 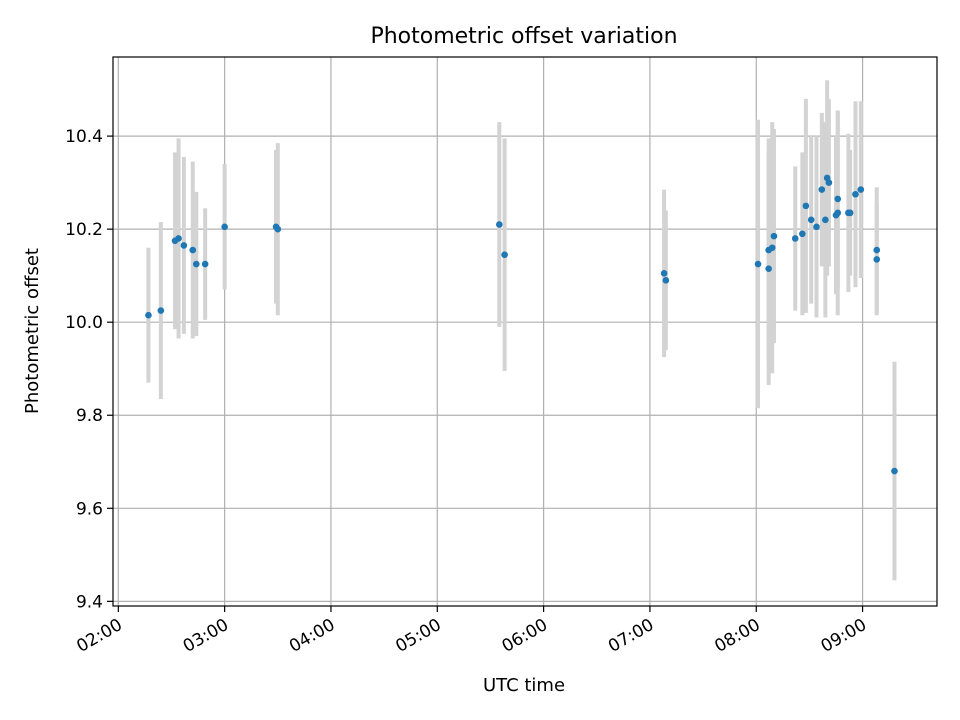 I want to click on y-axis-label: Photometric offset, so click(x=32, y=331).